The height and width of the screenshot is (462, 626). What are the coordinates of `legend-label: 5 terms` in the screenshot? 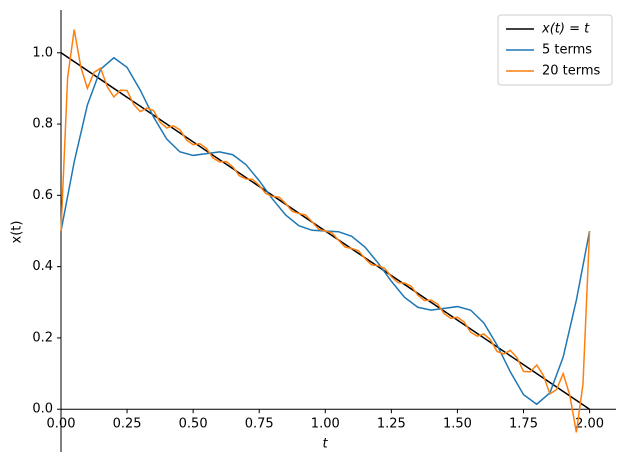 It's located at (567, 50).